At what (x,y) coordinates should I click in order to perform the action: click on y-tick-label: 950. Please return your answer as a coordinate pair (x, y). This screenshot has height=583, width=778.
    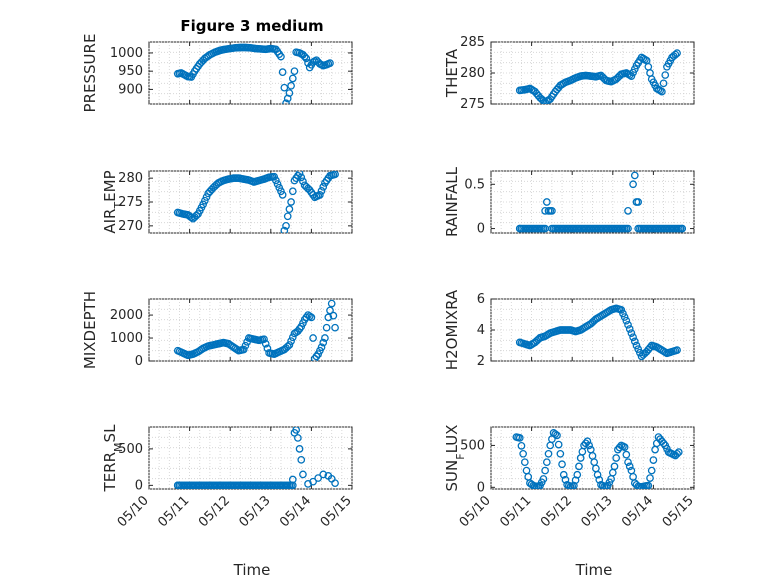
    Looking at the image, I should click on (130, 71).